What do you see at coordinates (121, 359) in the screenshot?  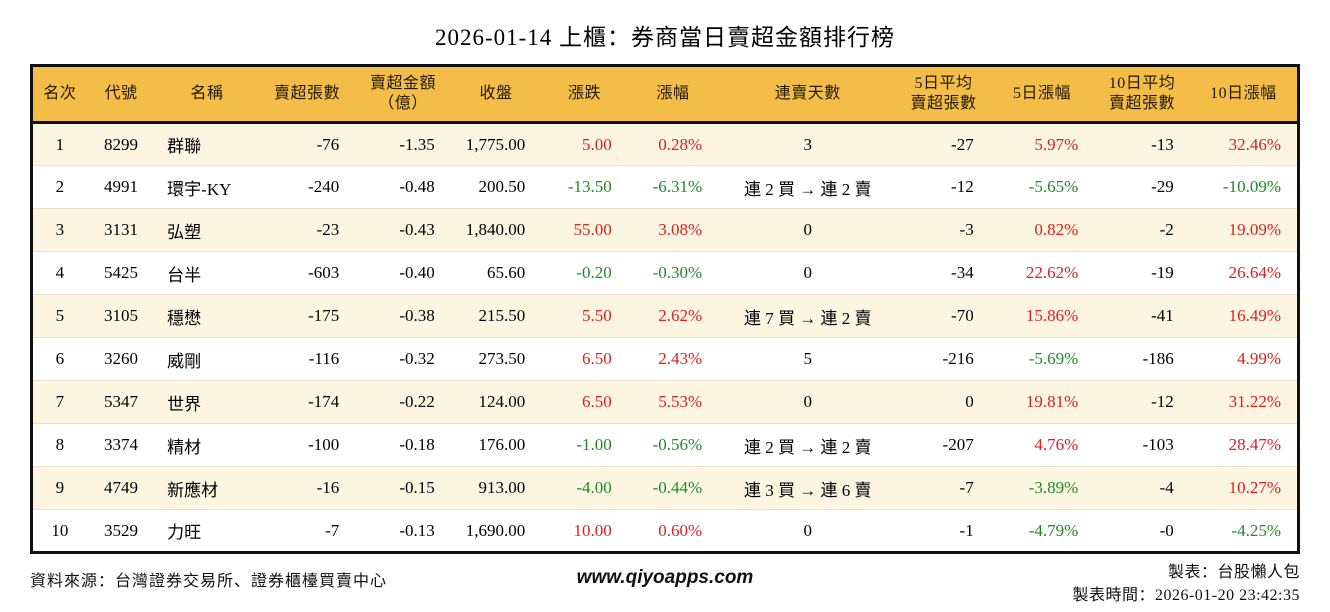 I see `cell-code: 3260` at bounding box center [121, 359].